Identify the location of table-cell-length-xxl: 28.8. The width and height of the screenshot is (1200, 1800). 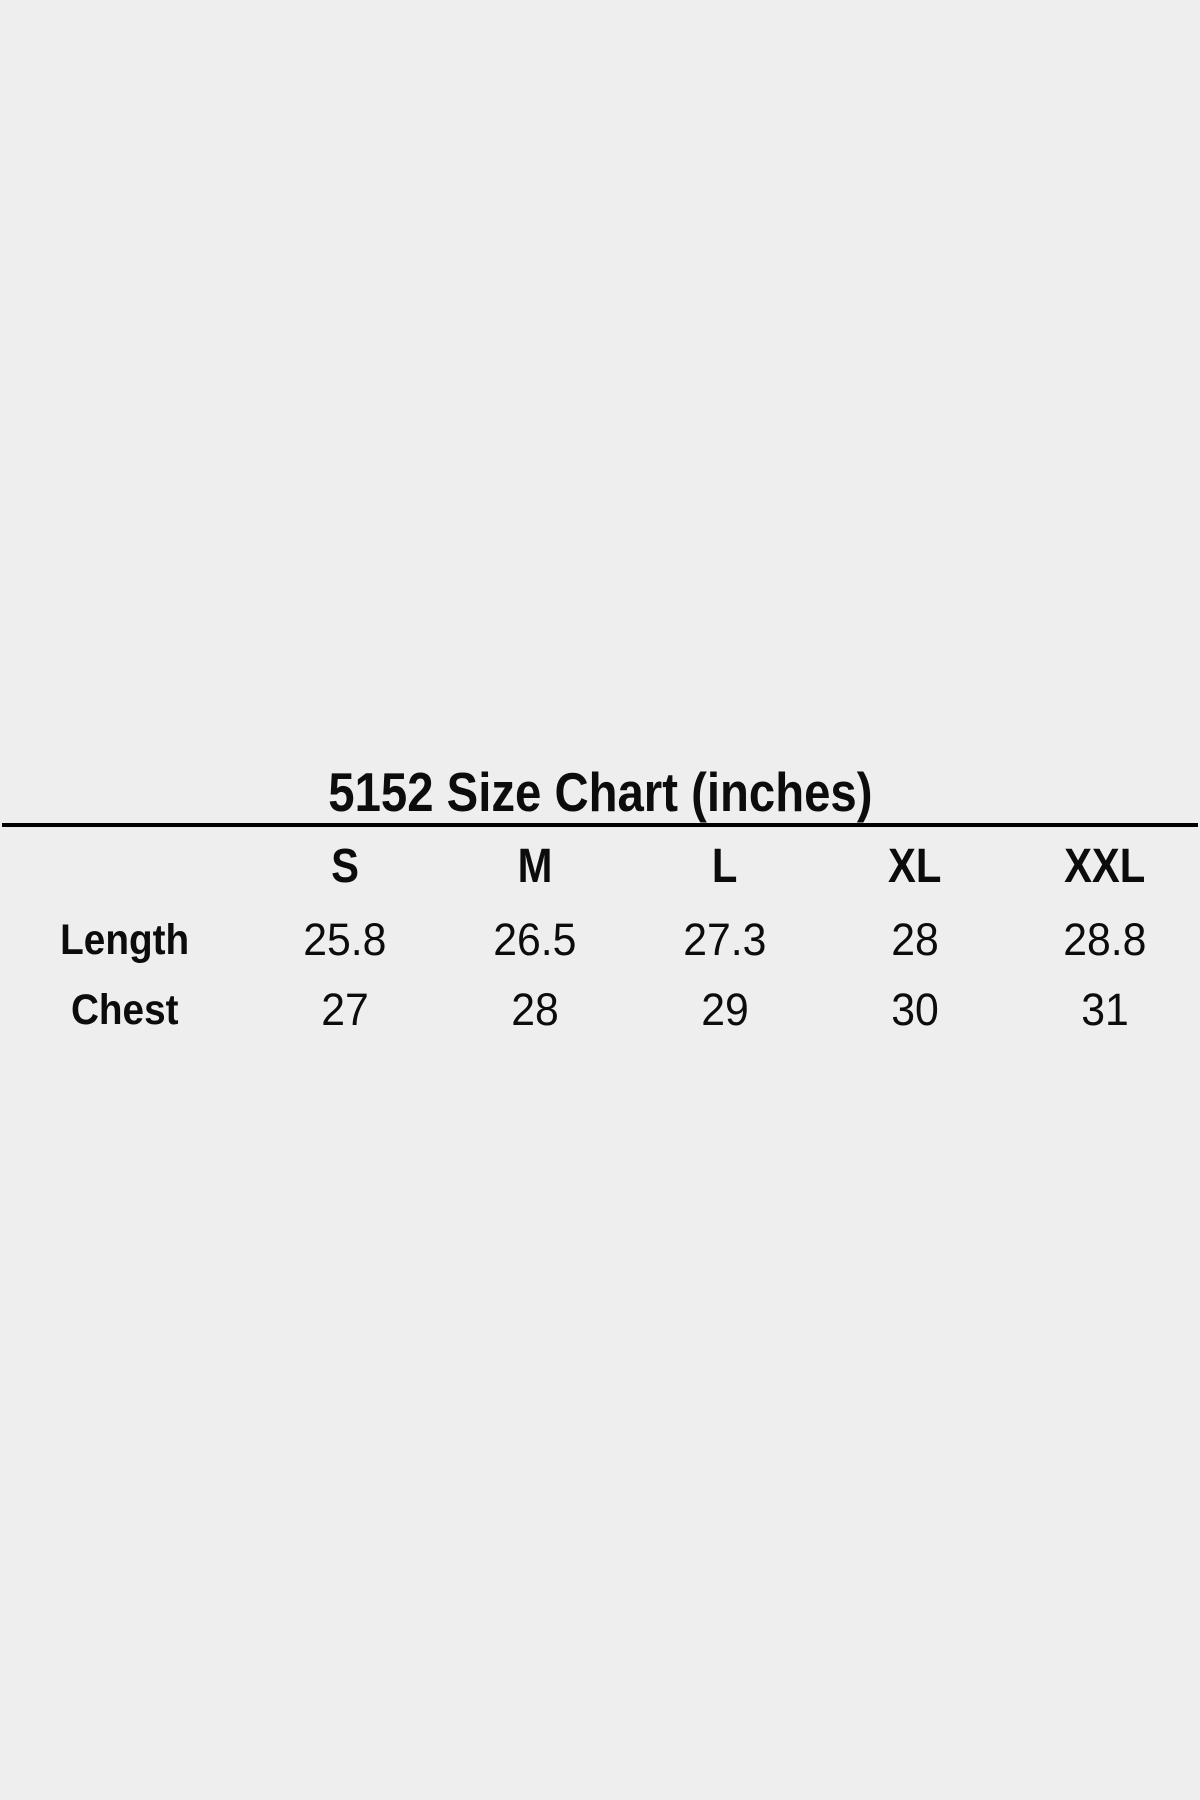
(1105, 939).